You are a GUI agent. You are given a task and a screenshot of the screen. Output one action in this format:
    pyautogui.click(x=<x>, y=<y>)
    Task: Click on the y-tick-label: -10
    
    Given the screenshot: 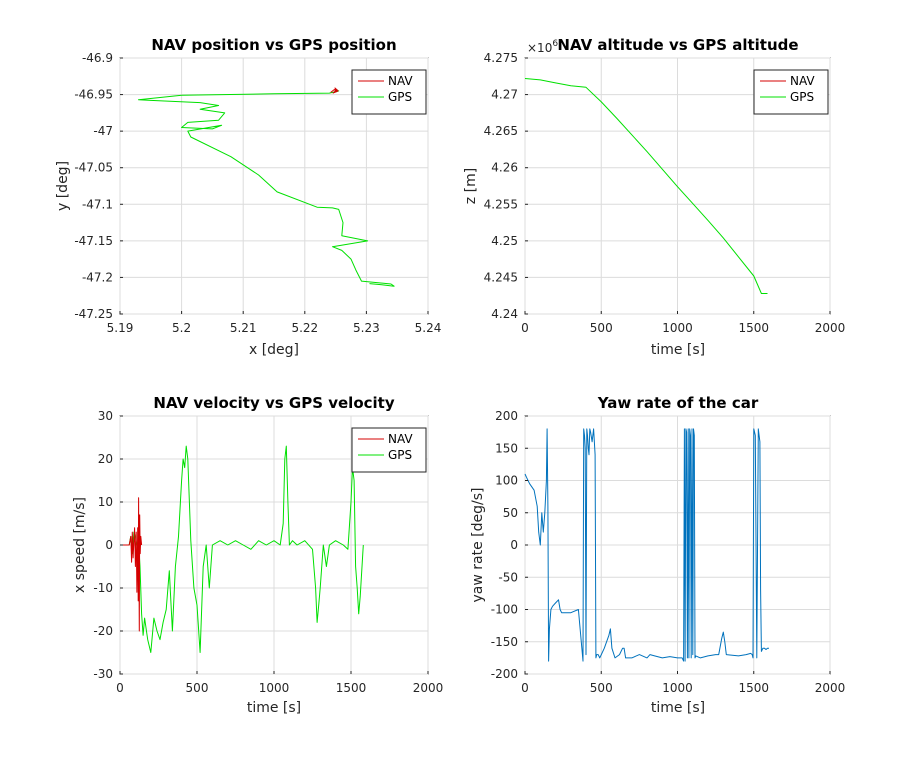 What is the action you would take?
    pyautogui.click(x=103, y=588)
    